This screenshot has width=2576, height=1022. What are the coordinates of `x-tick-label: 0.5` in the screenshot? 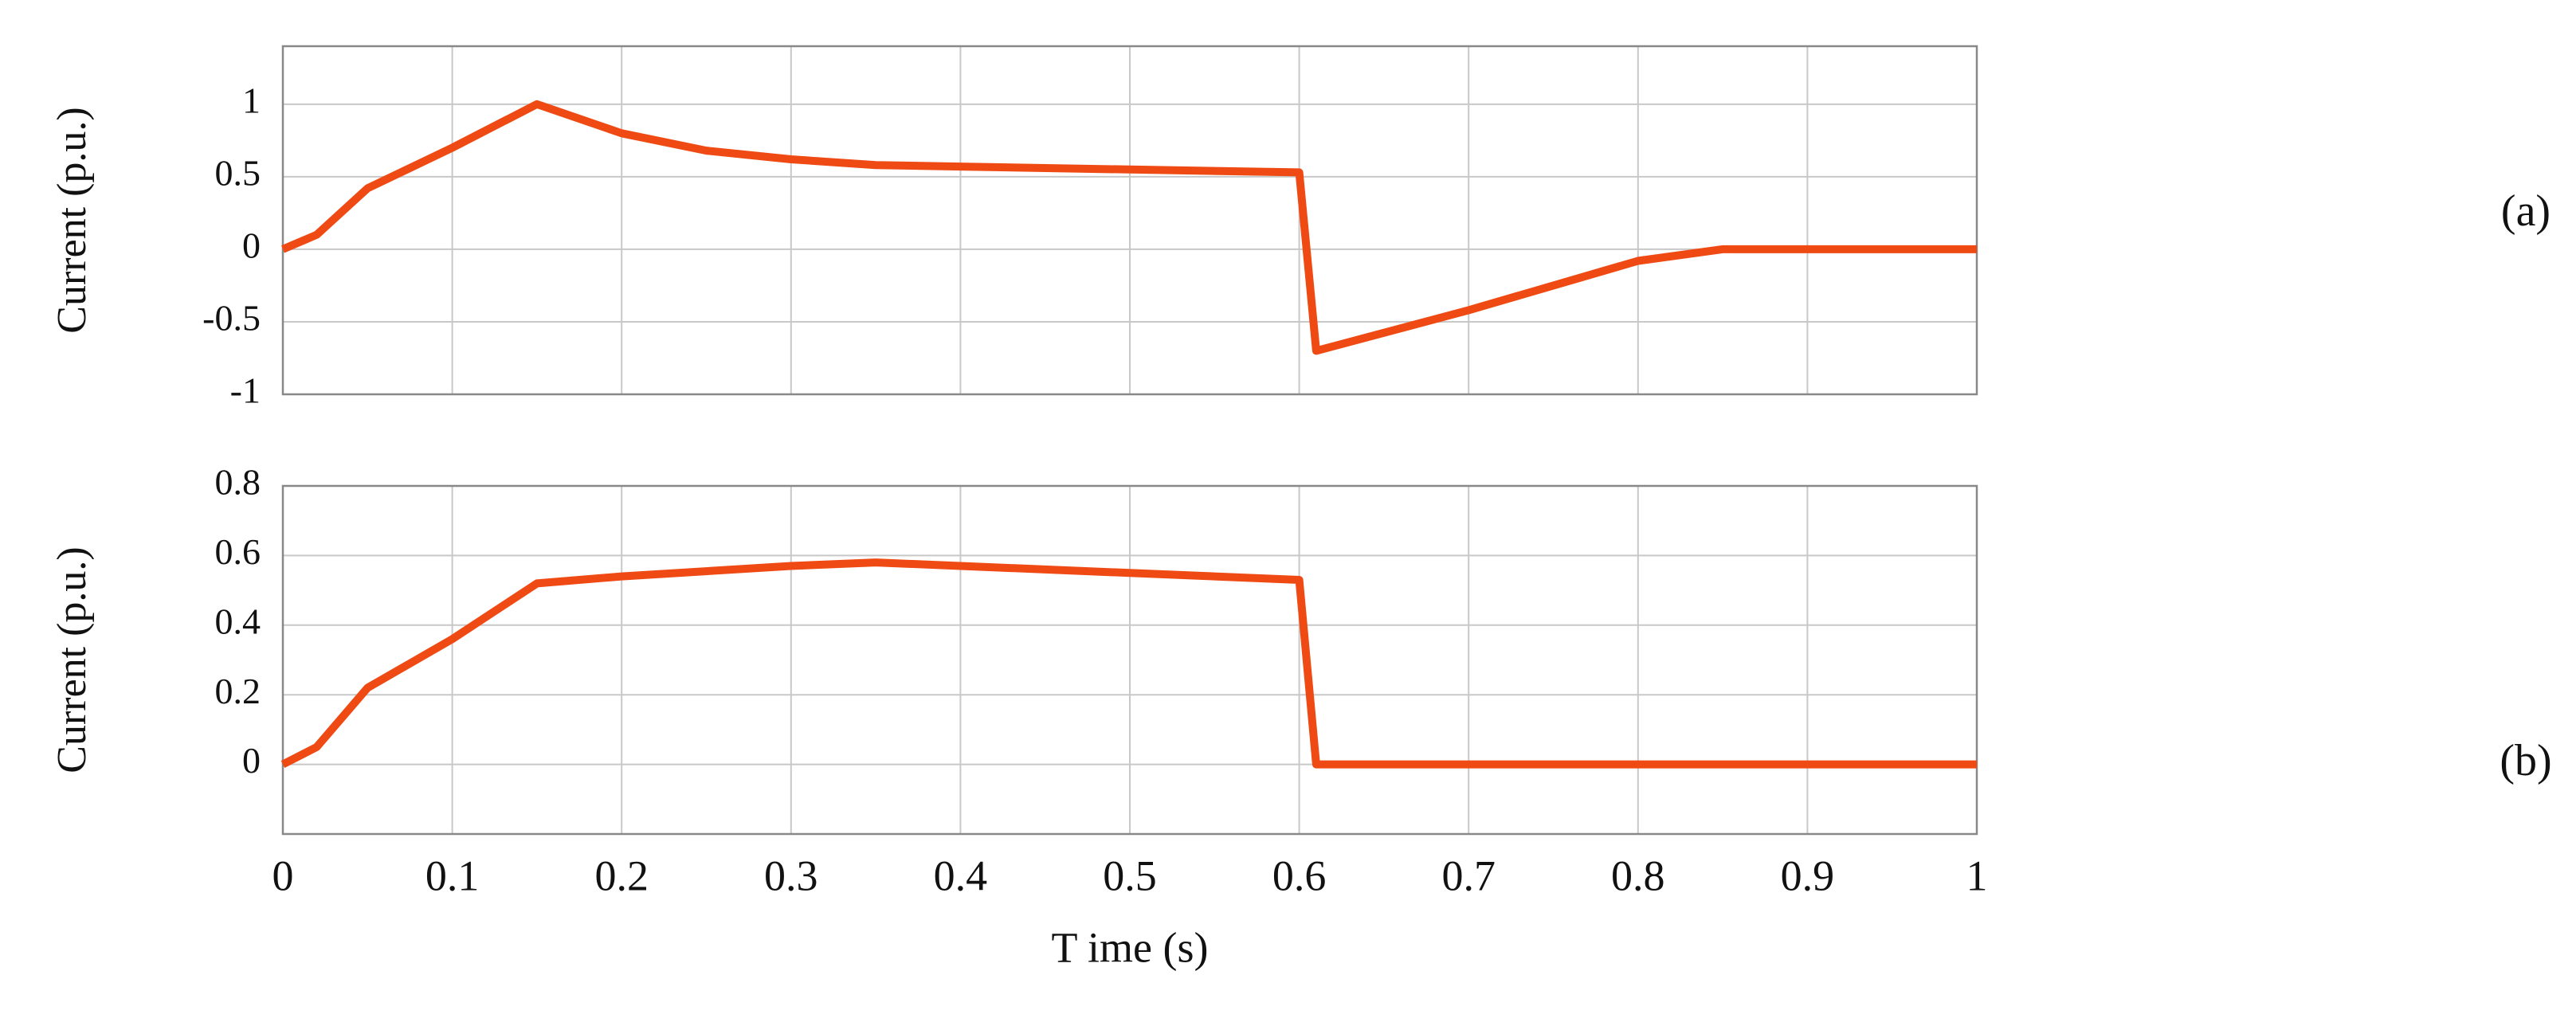 It's located at (1130, 875).